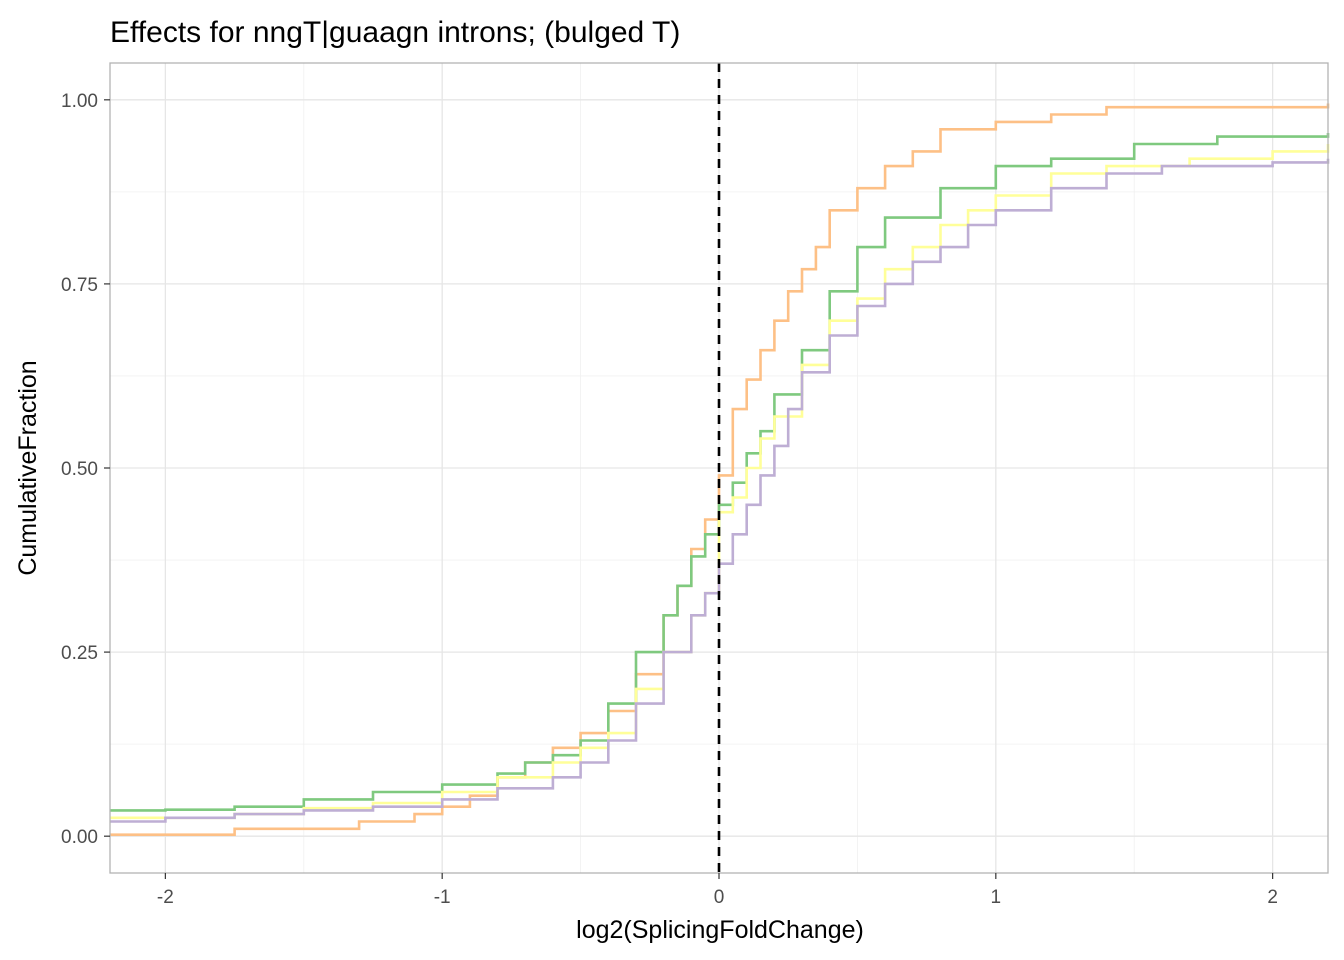 The image size is (1344, 960). I want to click on y-tick-label: 0.50, so click(79, 469).